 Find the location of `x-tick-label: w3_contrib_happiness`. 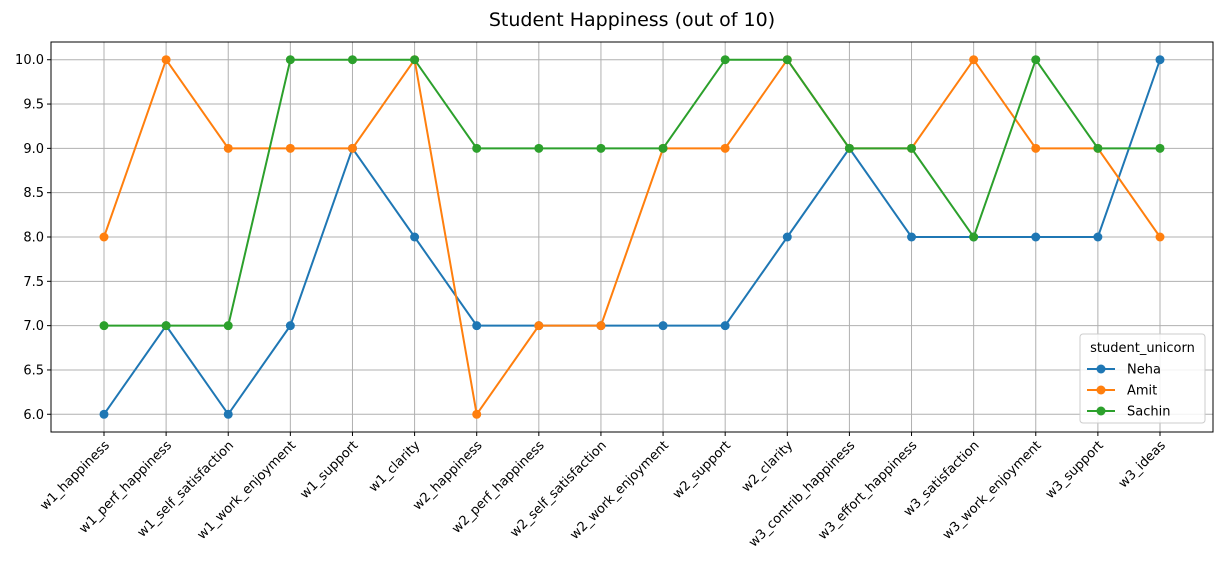

x-tick-label: w3_contrib_happiness is located at coordinates (802, 494).